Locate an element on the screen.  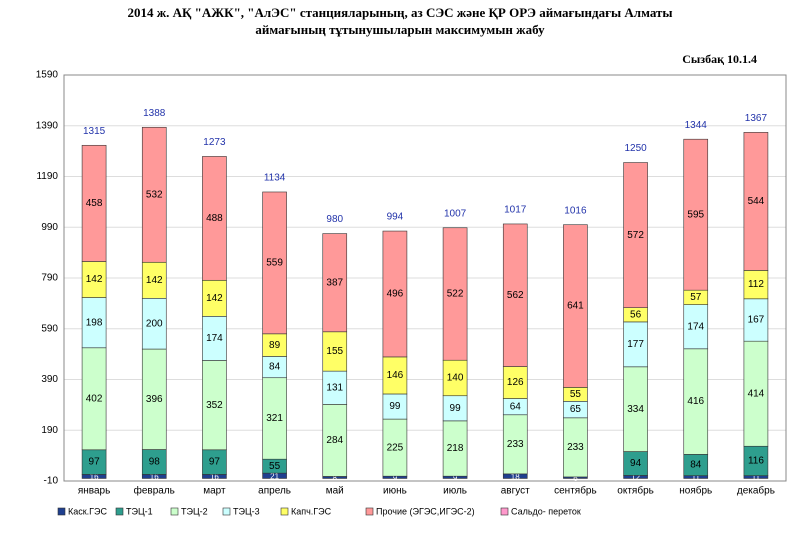
y-tick-label: -10 is located at coordinates (51, 481).